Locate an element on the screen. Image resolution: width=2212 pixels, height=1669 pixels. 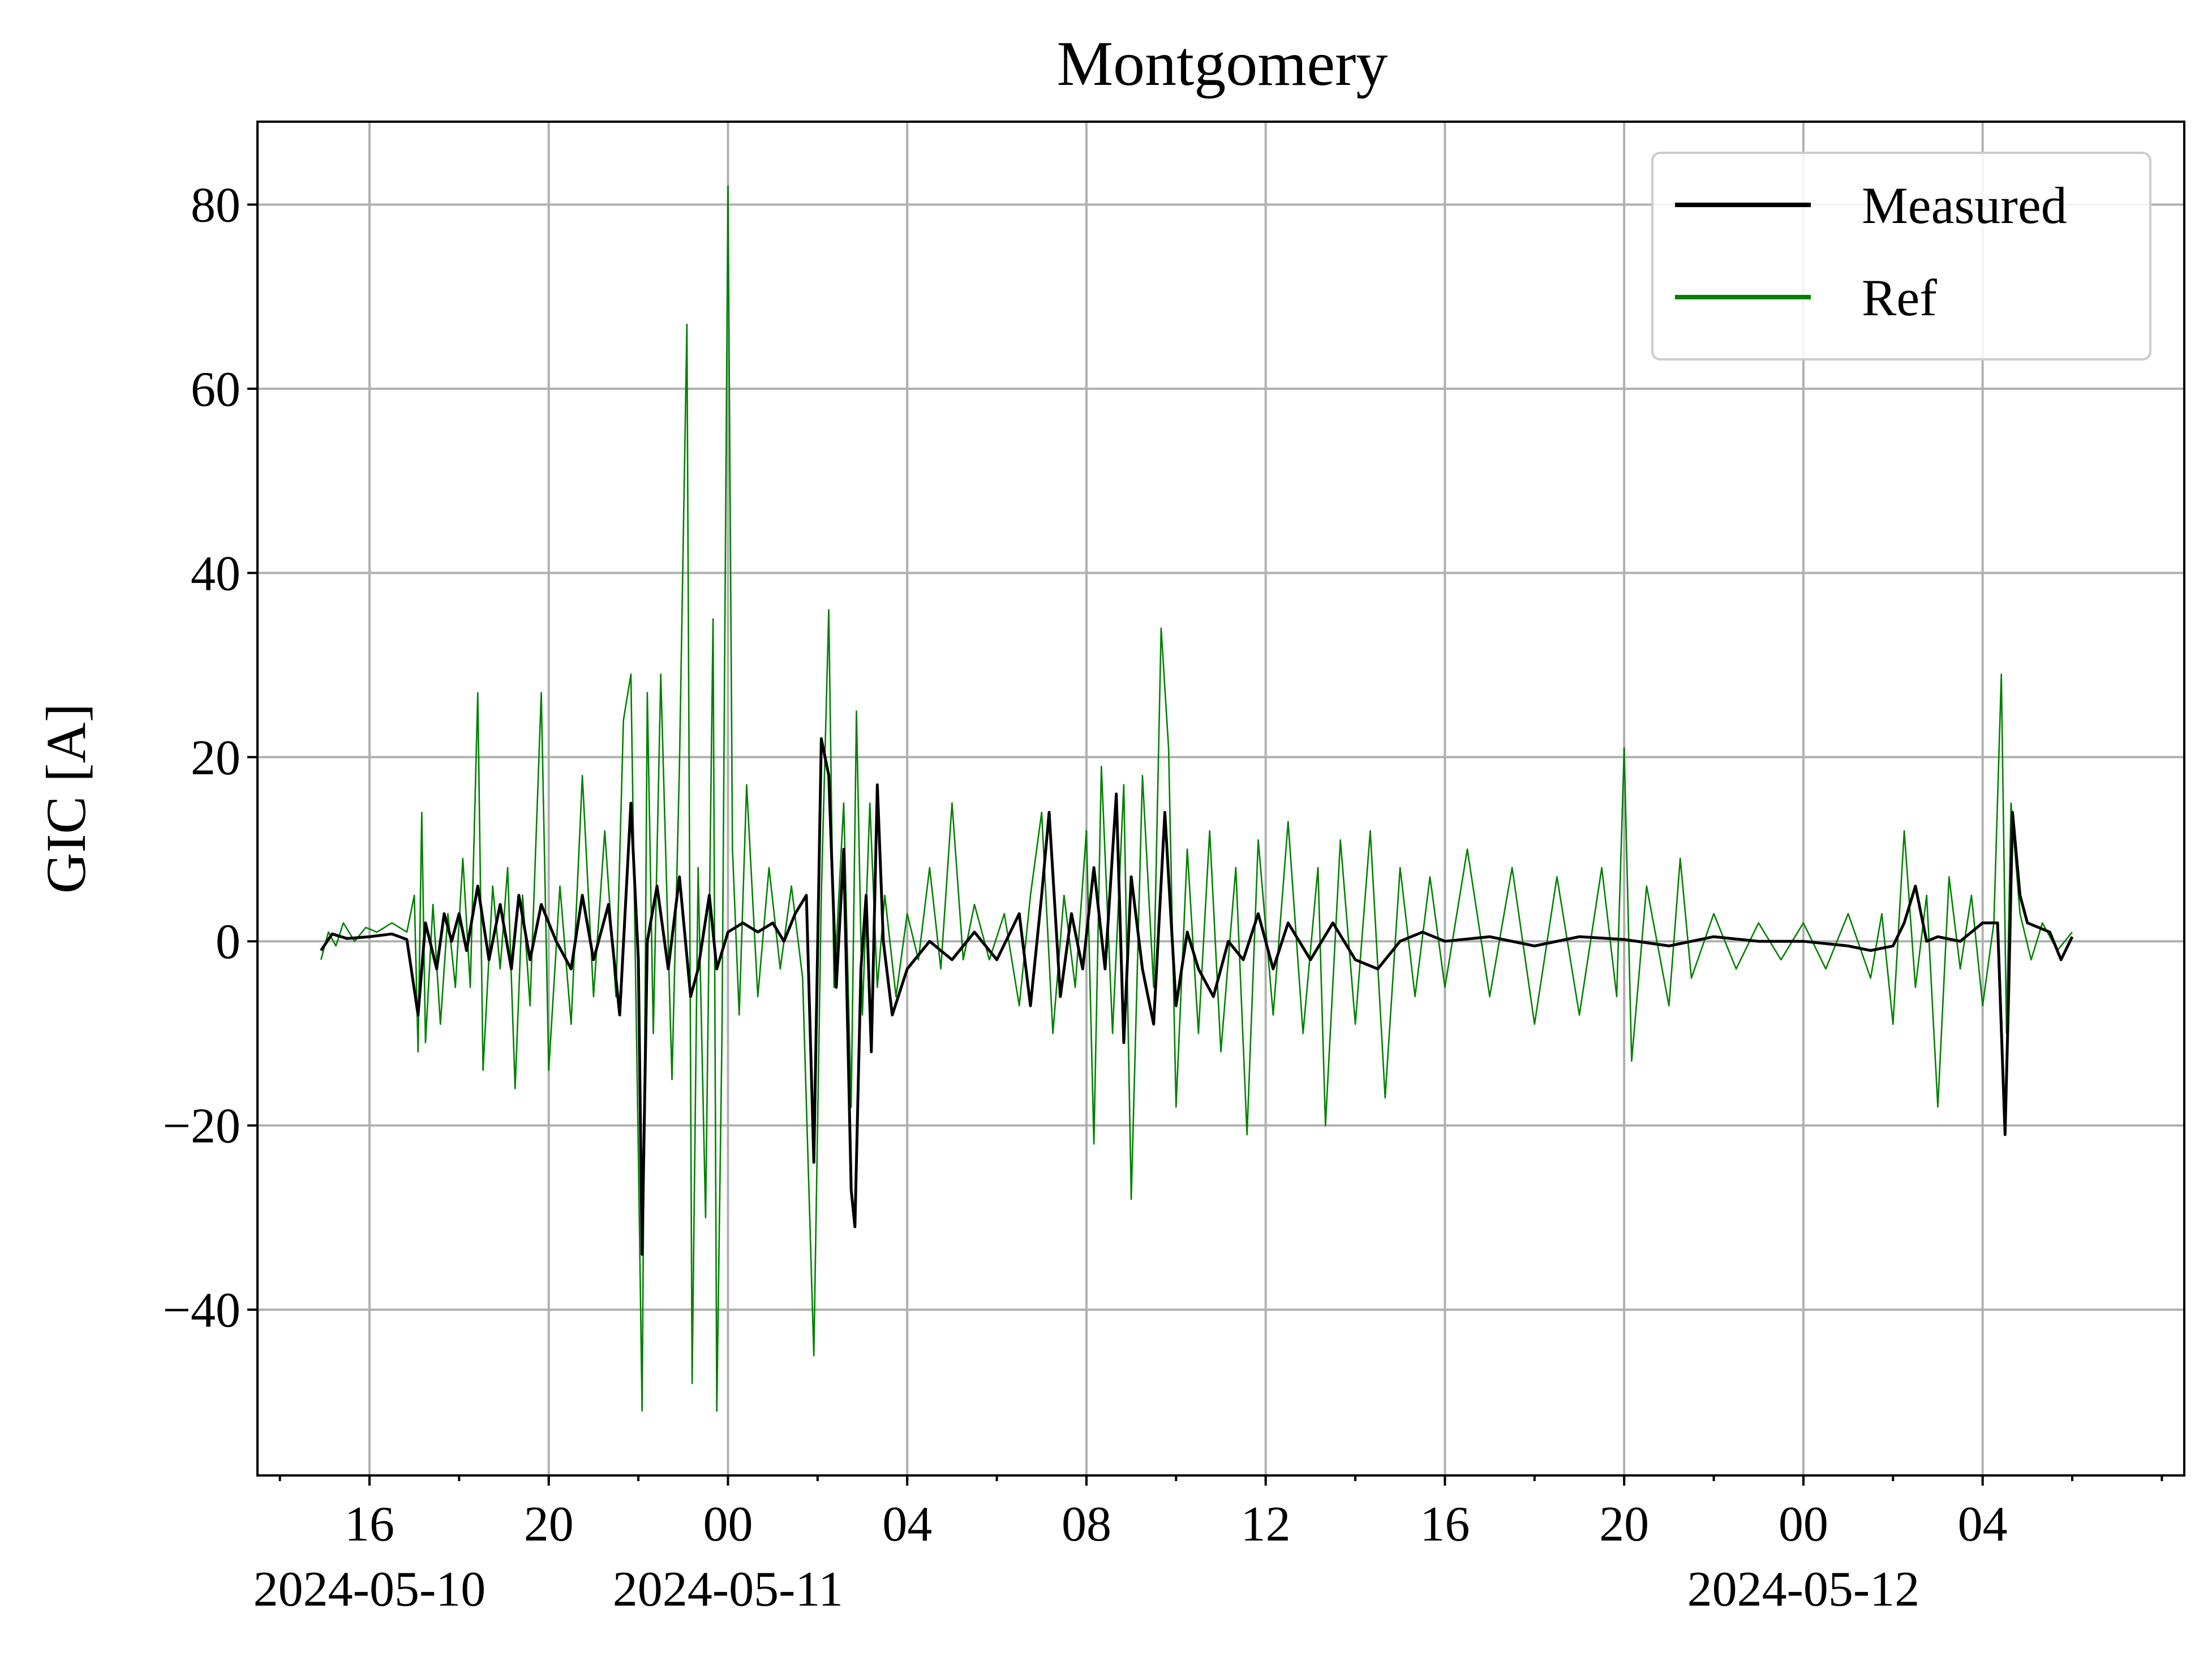
y-tick-label: 40 is located at coordinates (216, 574).